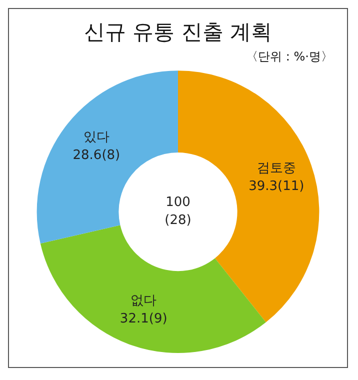 This screenshot has height=380, width=358. What do you see at coordinates (143, 301) in the screenshot?
I see `slice-label: 없다` at bounding box center [143, 301].